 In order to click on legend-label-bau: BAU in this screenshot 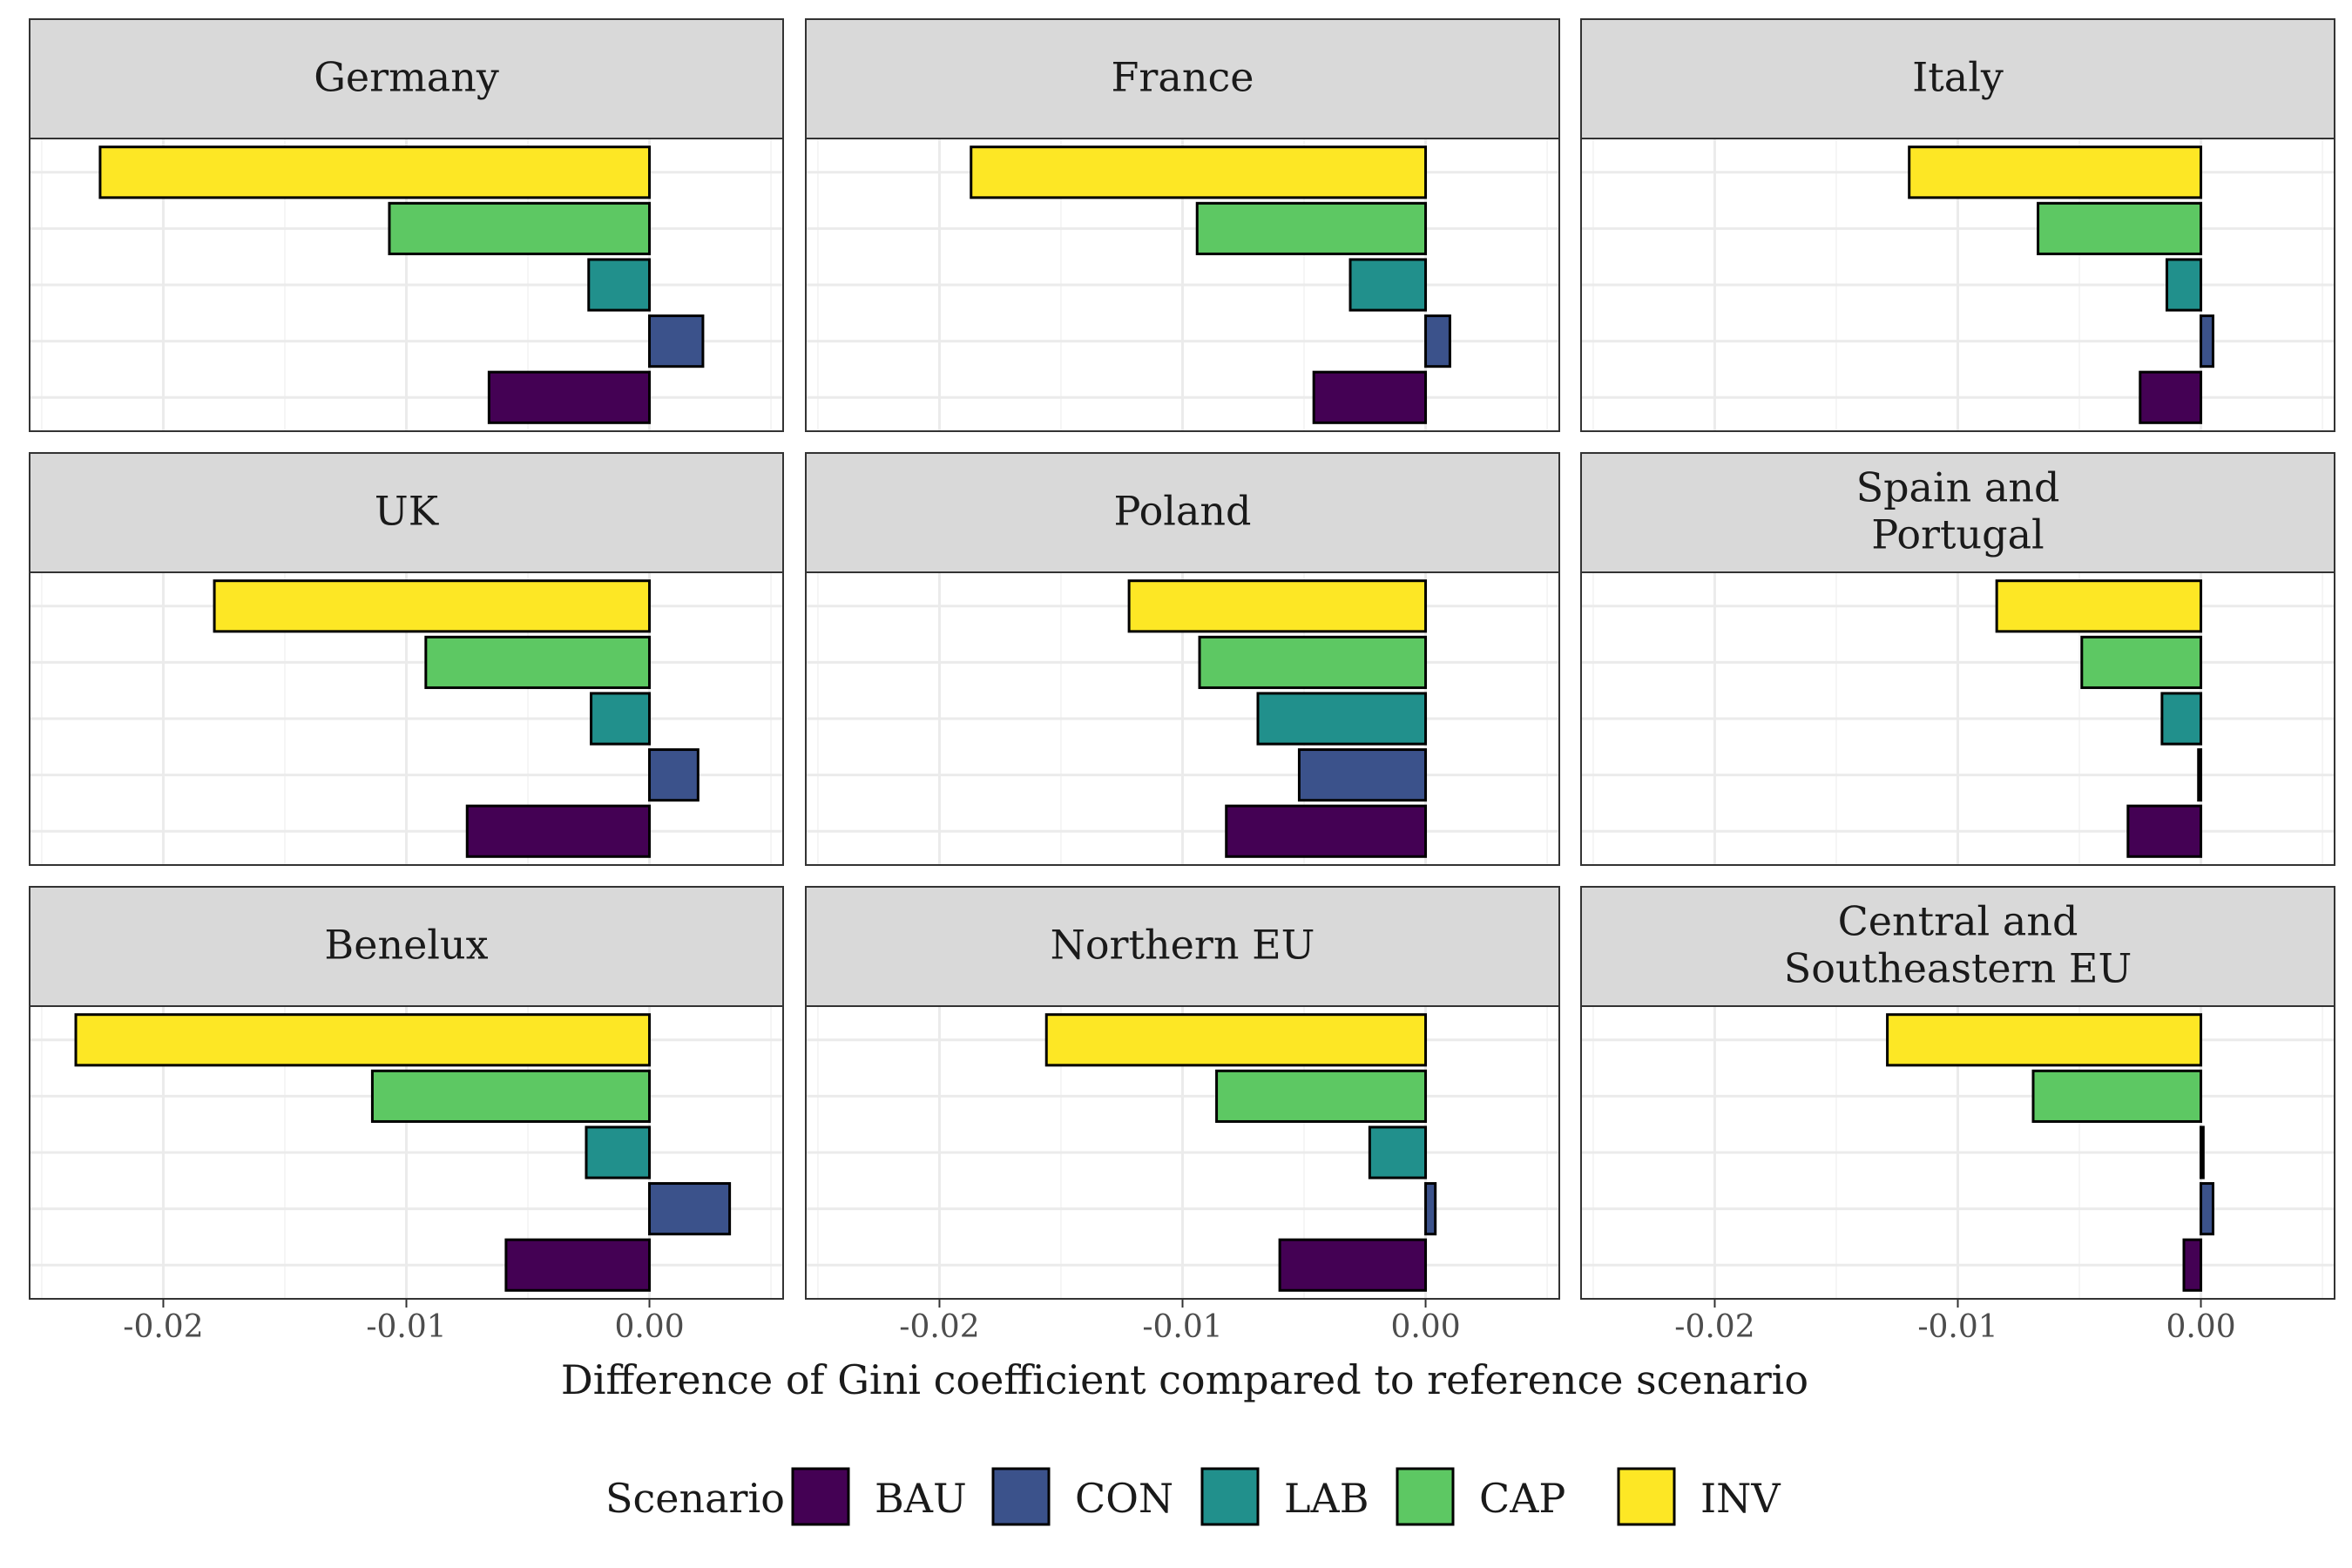, I will do `click(921, 1498)`.